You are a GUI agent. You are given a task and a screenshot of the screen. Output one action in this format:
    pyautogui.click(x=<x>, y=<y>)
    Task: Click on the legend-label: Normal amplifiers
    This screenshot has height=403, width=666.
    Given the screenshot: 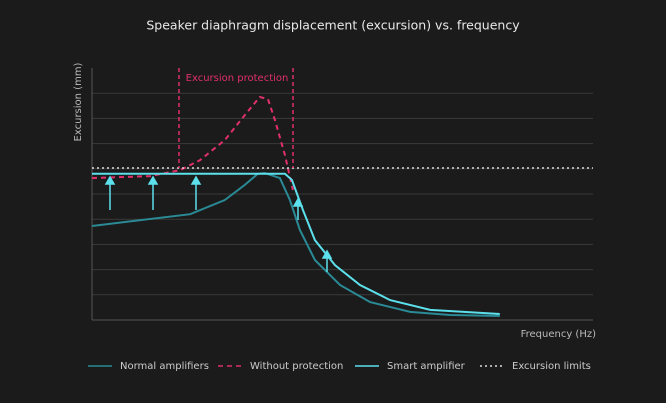 What is the action you would take?
    pyautogui.click(x=164, y=366)
    